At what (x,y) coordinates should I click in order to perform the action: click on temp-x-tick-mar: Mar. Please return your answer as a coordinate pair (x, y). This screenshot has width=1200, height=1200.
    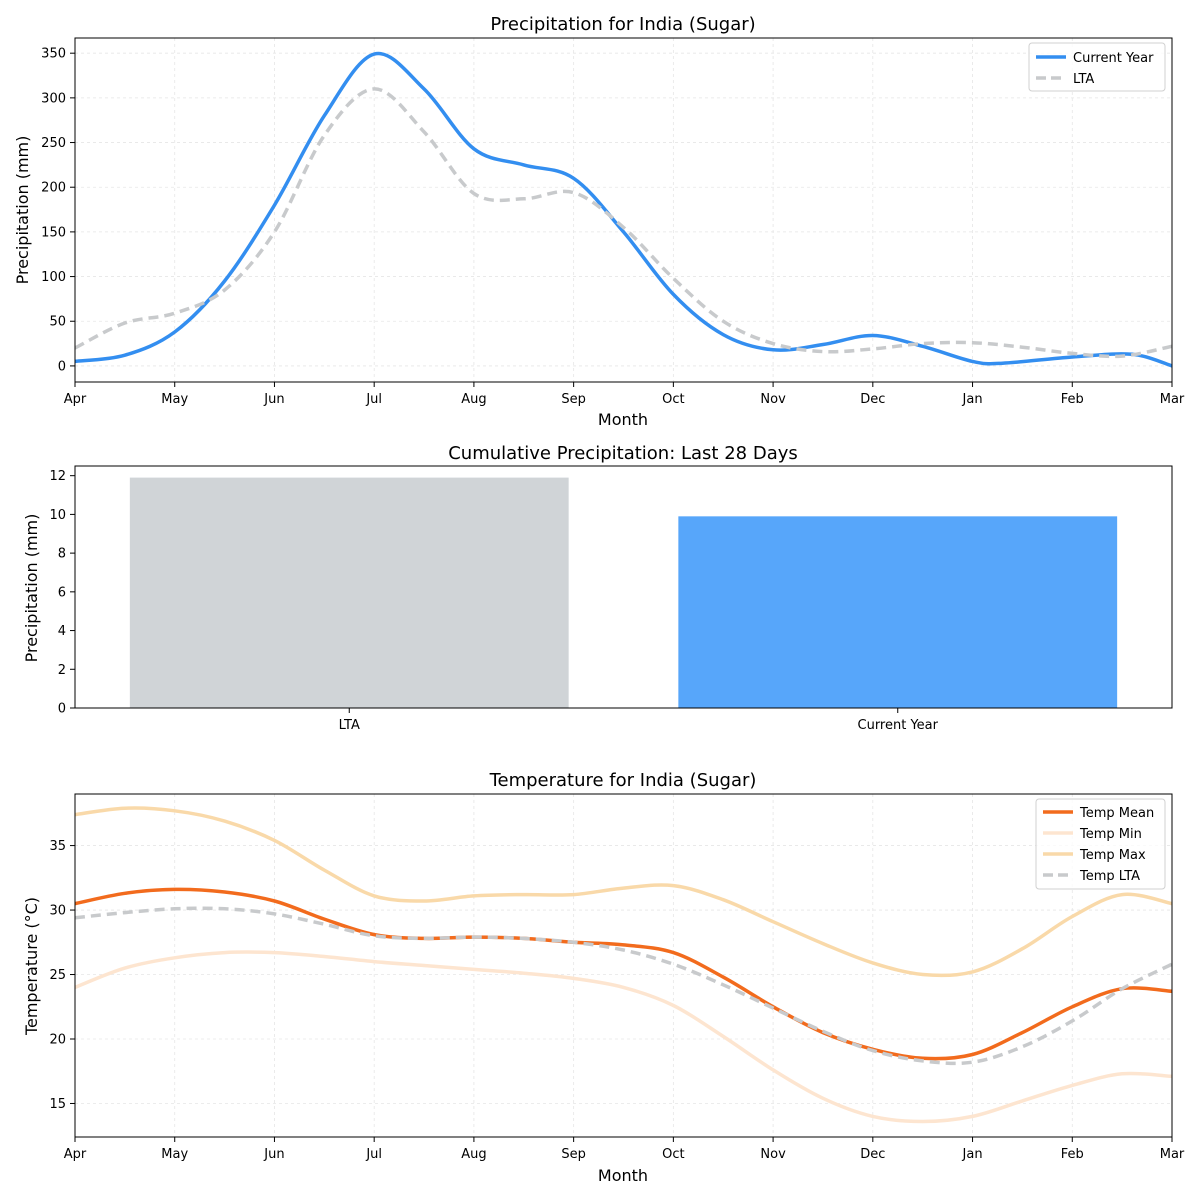
    Looking at the image, I should click on (1172, 1154).